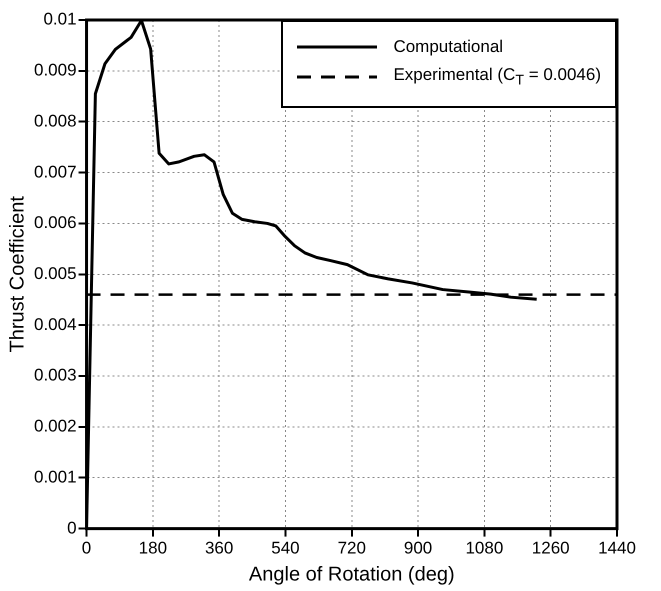  What do you see at coordinates (55, 273) in the screenshot?
I see `y-tick-label: 0.005` at bounding box center [55, 273].